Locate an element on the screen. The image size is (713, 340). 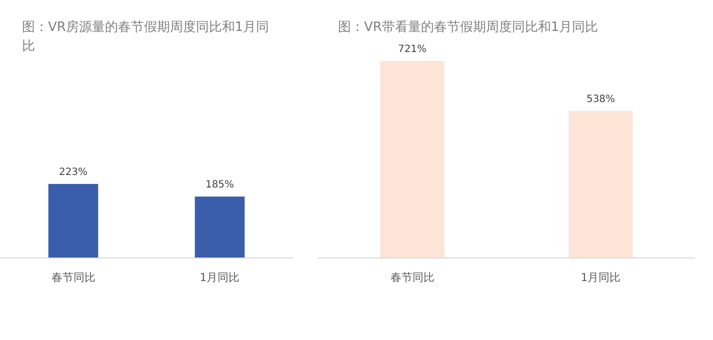
data-label: 538% is located at coordinates (601, 99).